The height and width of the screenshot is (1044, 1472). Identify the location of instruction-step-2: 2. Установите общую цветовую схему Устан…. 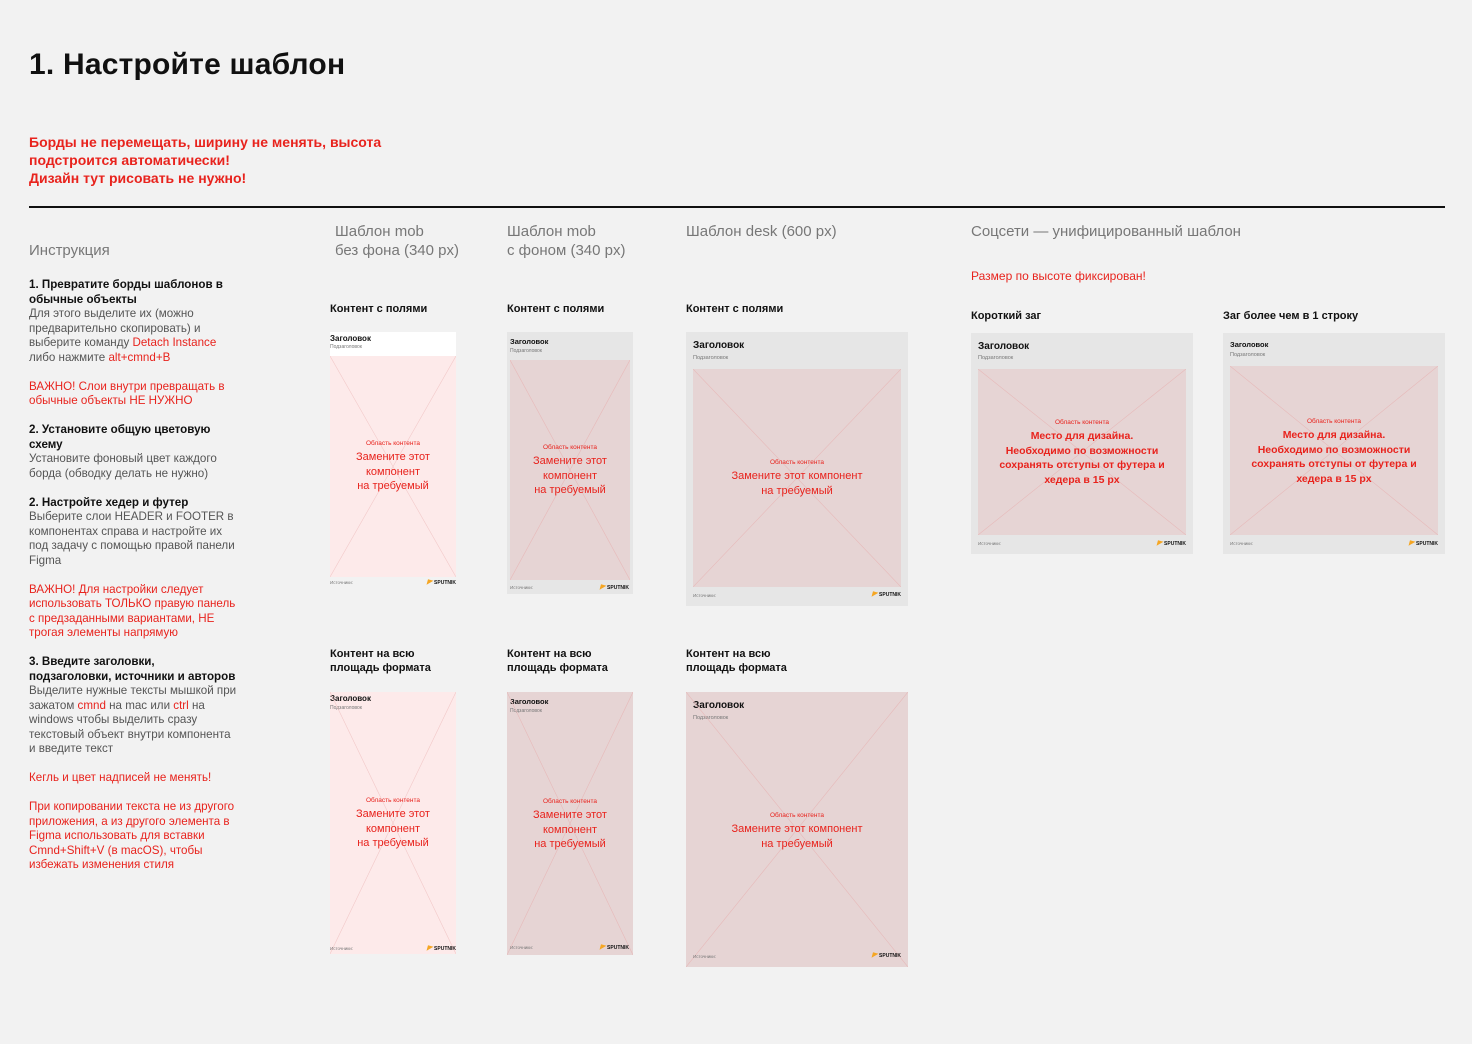
(134, 452).